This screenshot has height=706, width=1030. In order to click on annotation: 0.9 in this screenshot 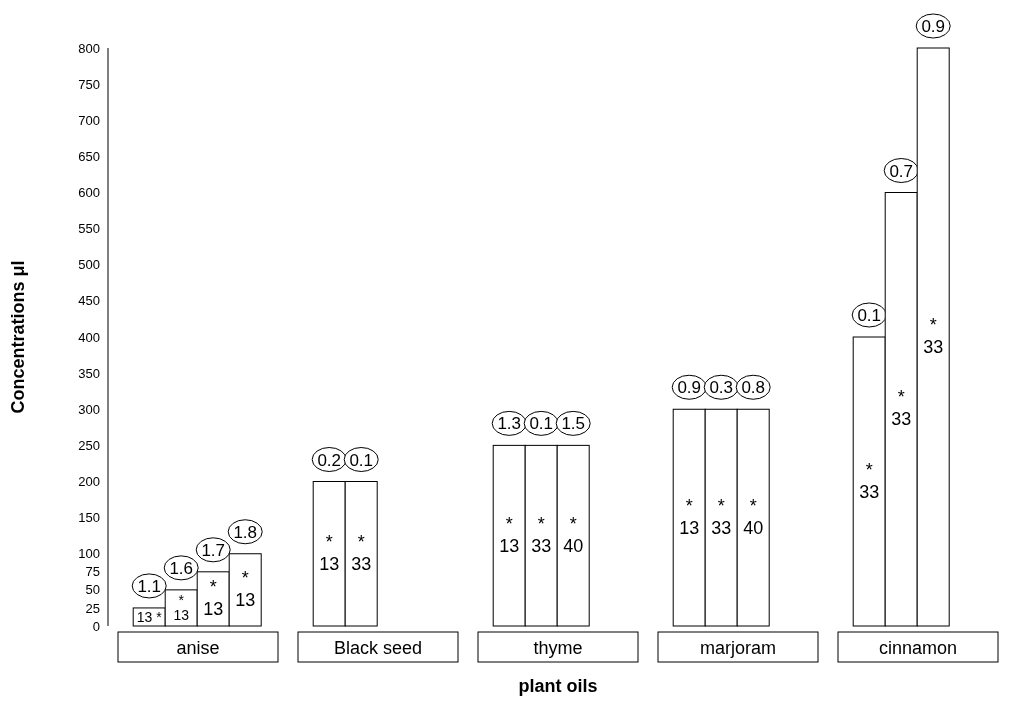, I will do `click(689, 388)`.